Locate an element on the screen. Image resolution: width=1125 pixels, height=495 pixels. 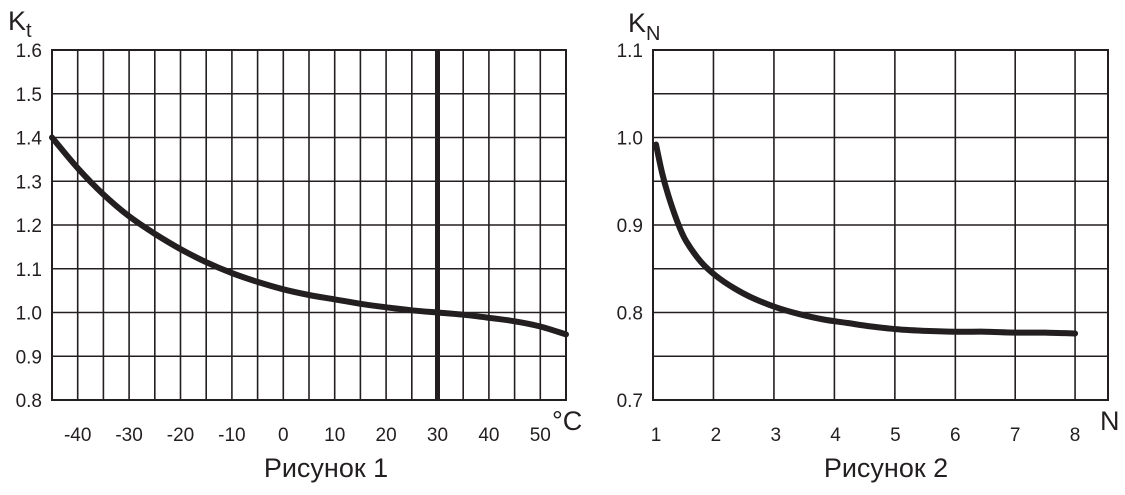
chart-2-x-tick-label: 5 is located at coordinates (895, 435).